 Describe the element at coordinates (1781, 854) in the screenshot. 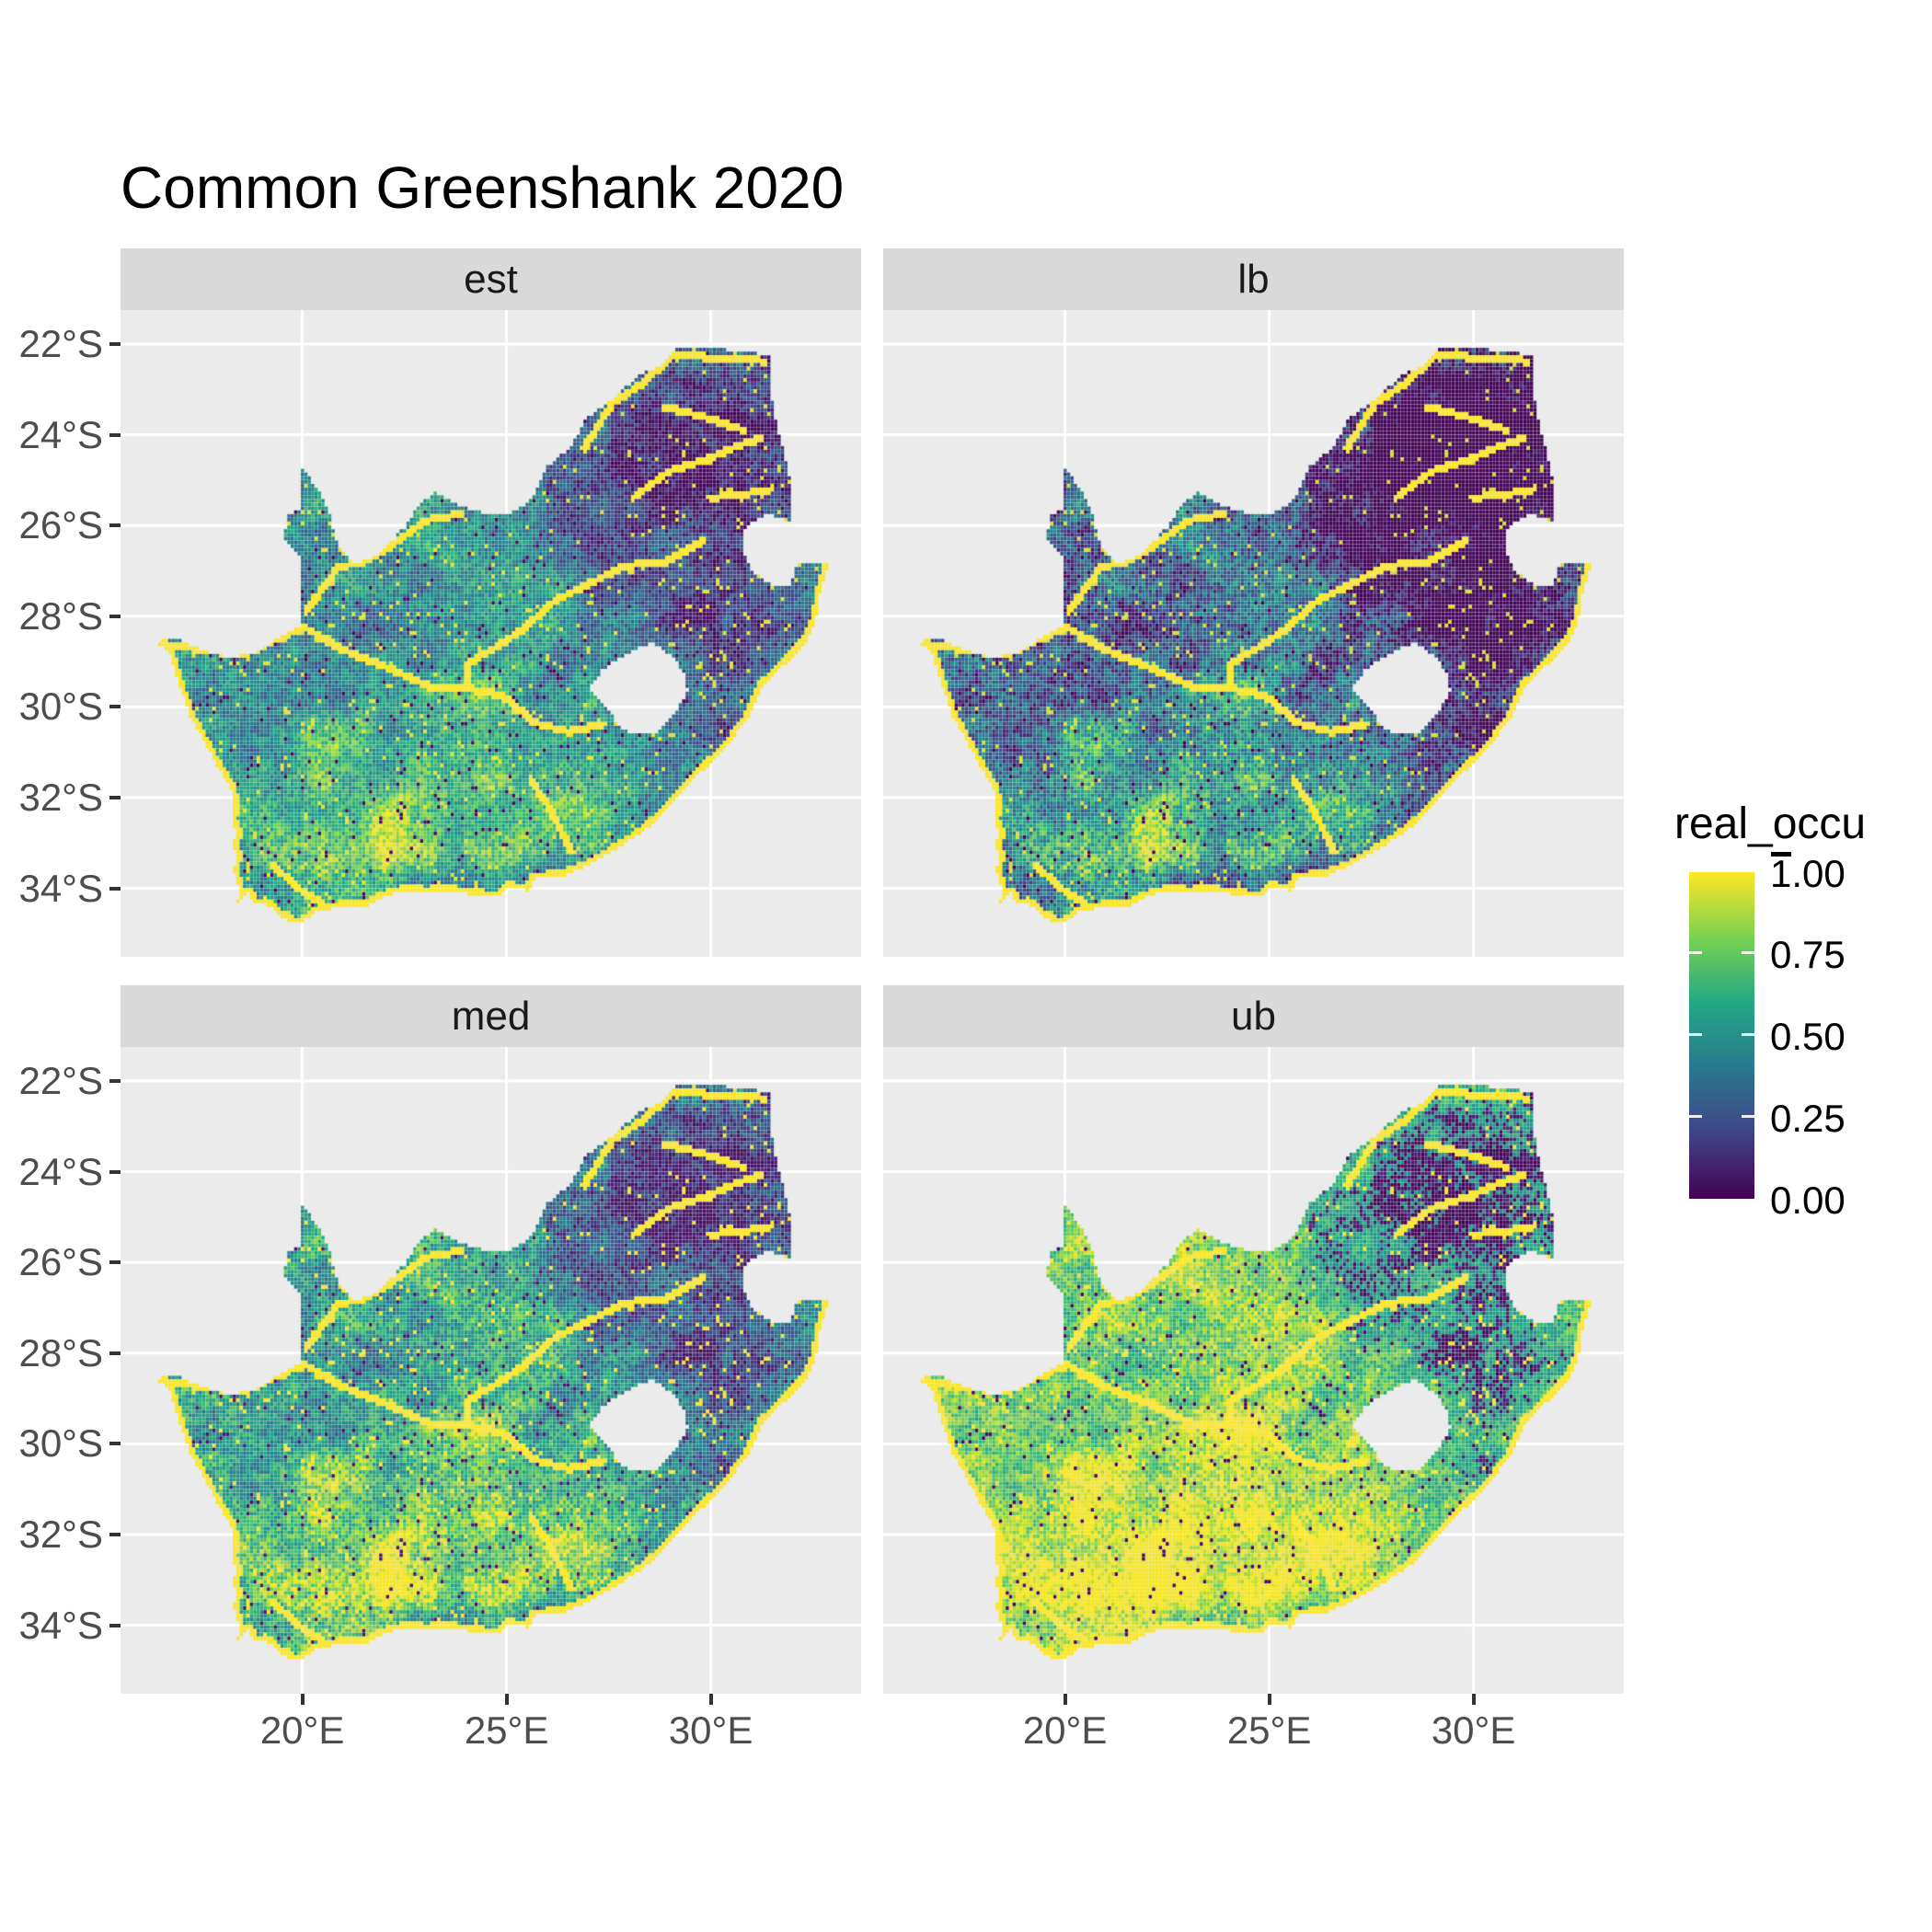

I see `legend-top-tick` at that location.